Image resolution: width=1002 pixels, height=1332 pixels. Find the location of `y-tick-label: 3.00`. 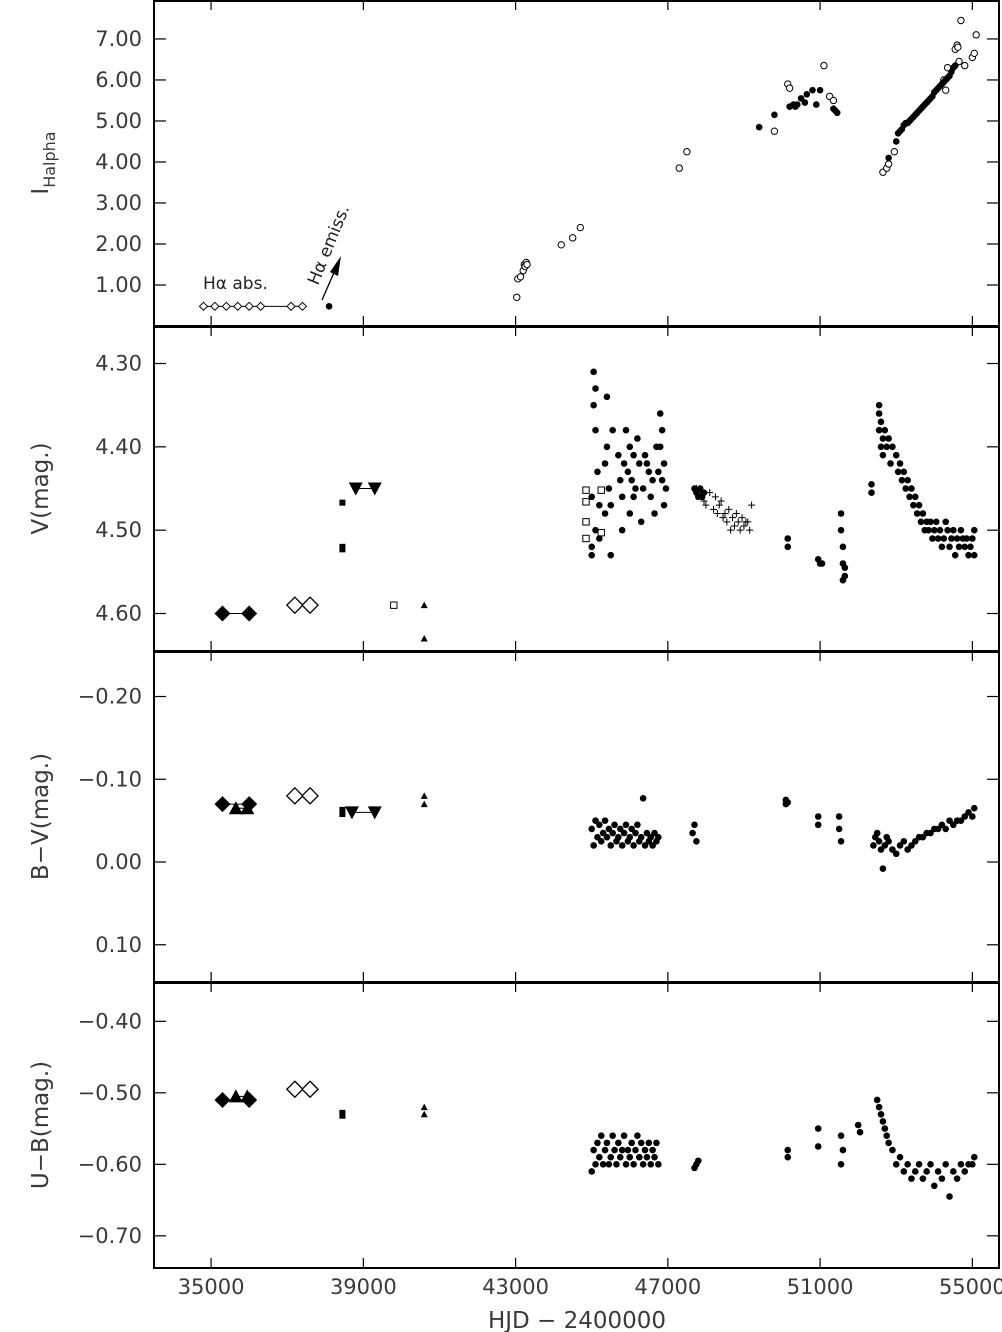

y-tick-label: 3.00 is located at coordinates (118, 203).